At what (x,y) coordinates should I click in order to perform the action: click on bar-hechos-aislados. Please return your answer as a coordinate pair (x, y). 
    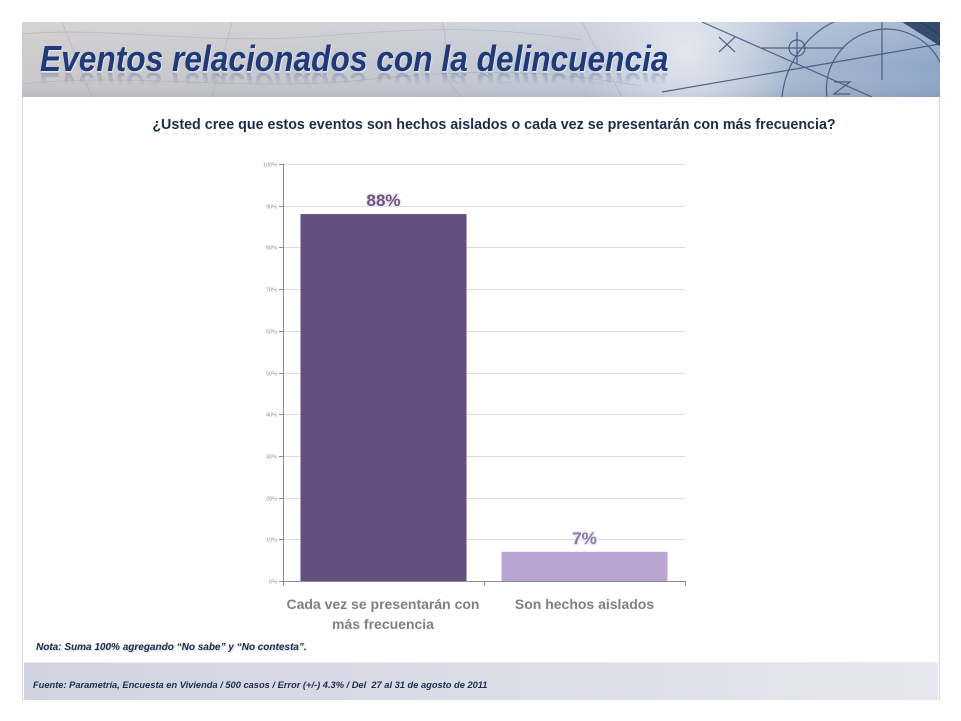
    Looking at the image, I should click on (584, 566).